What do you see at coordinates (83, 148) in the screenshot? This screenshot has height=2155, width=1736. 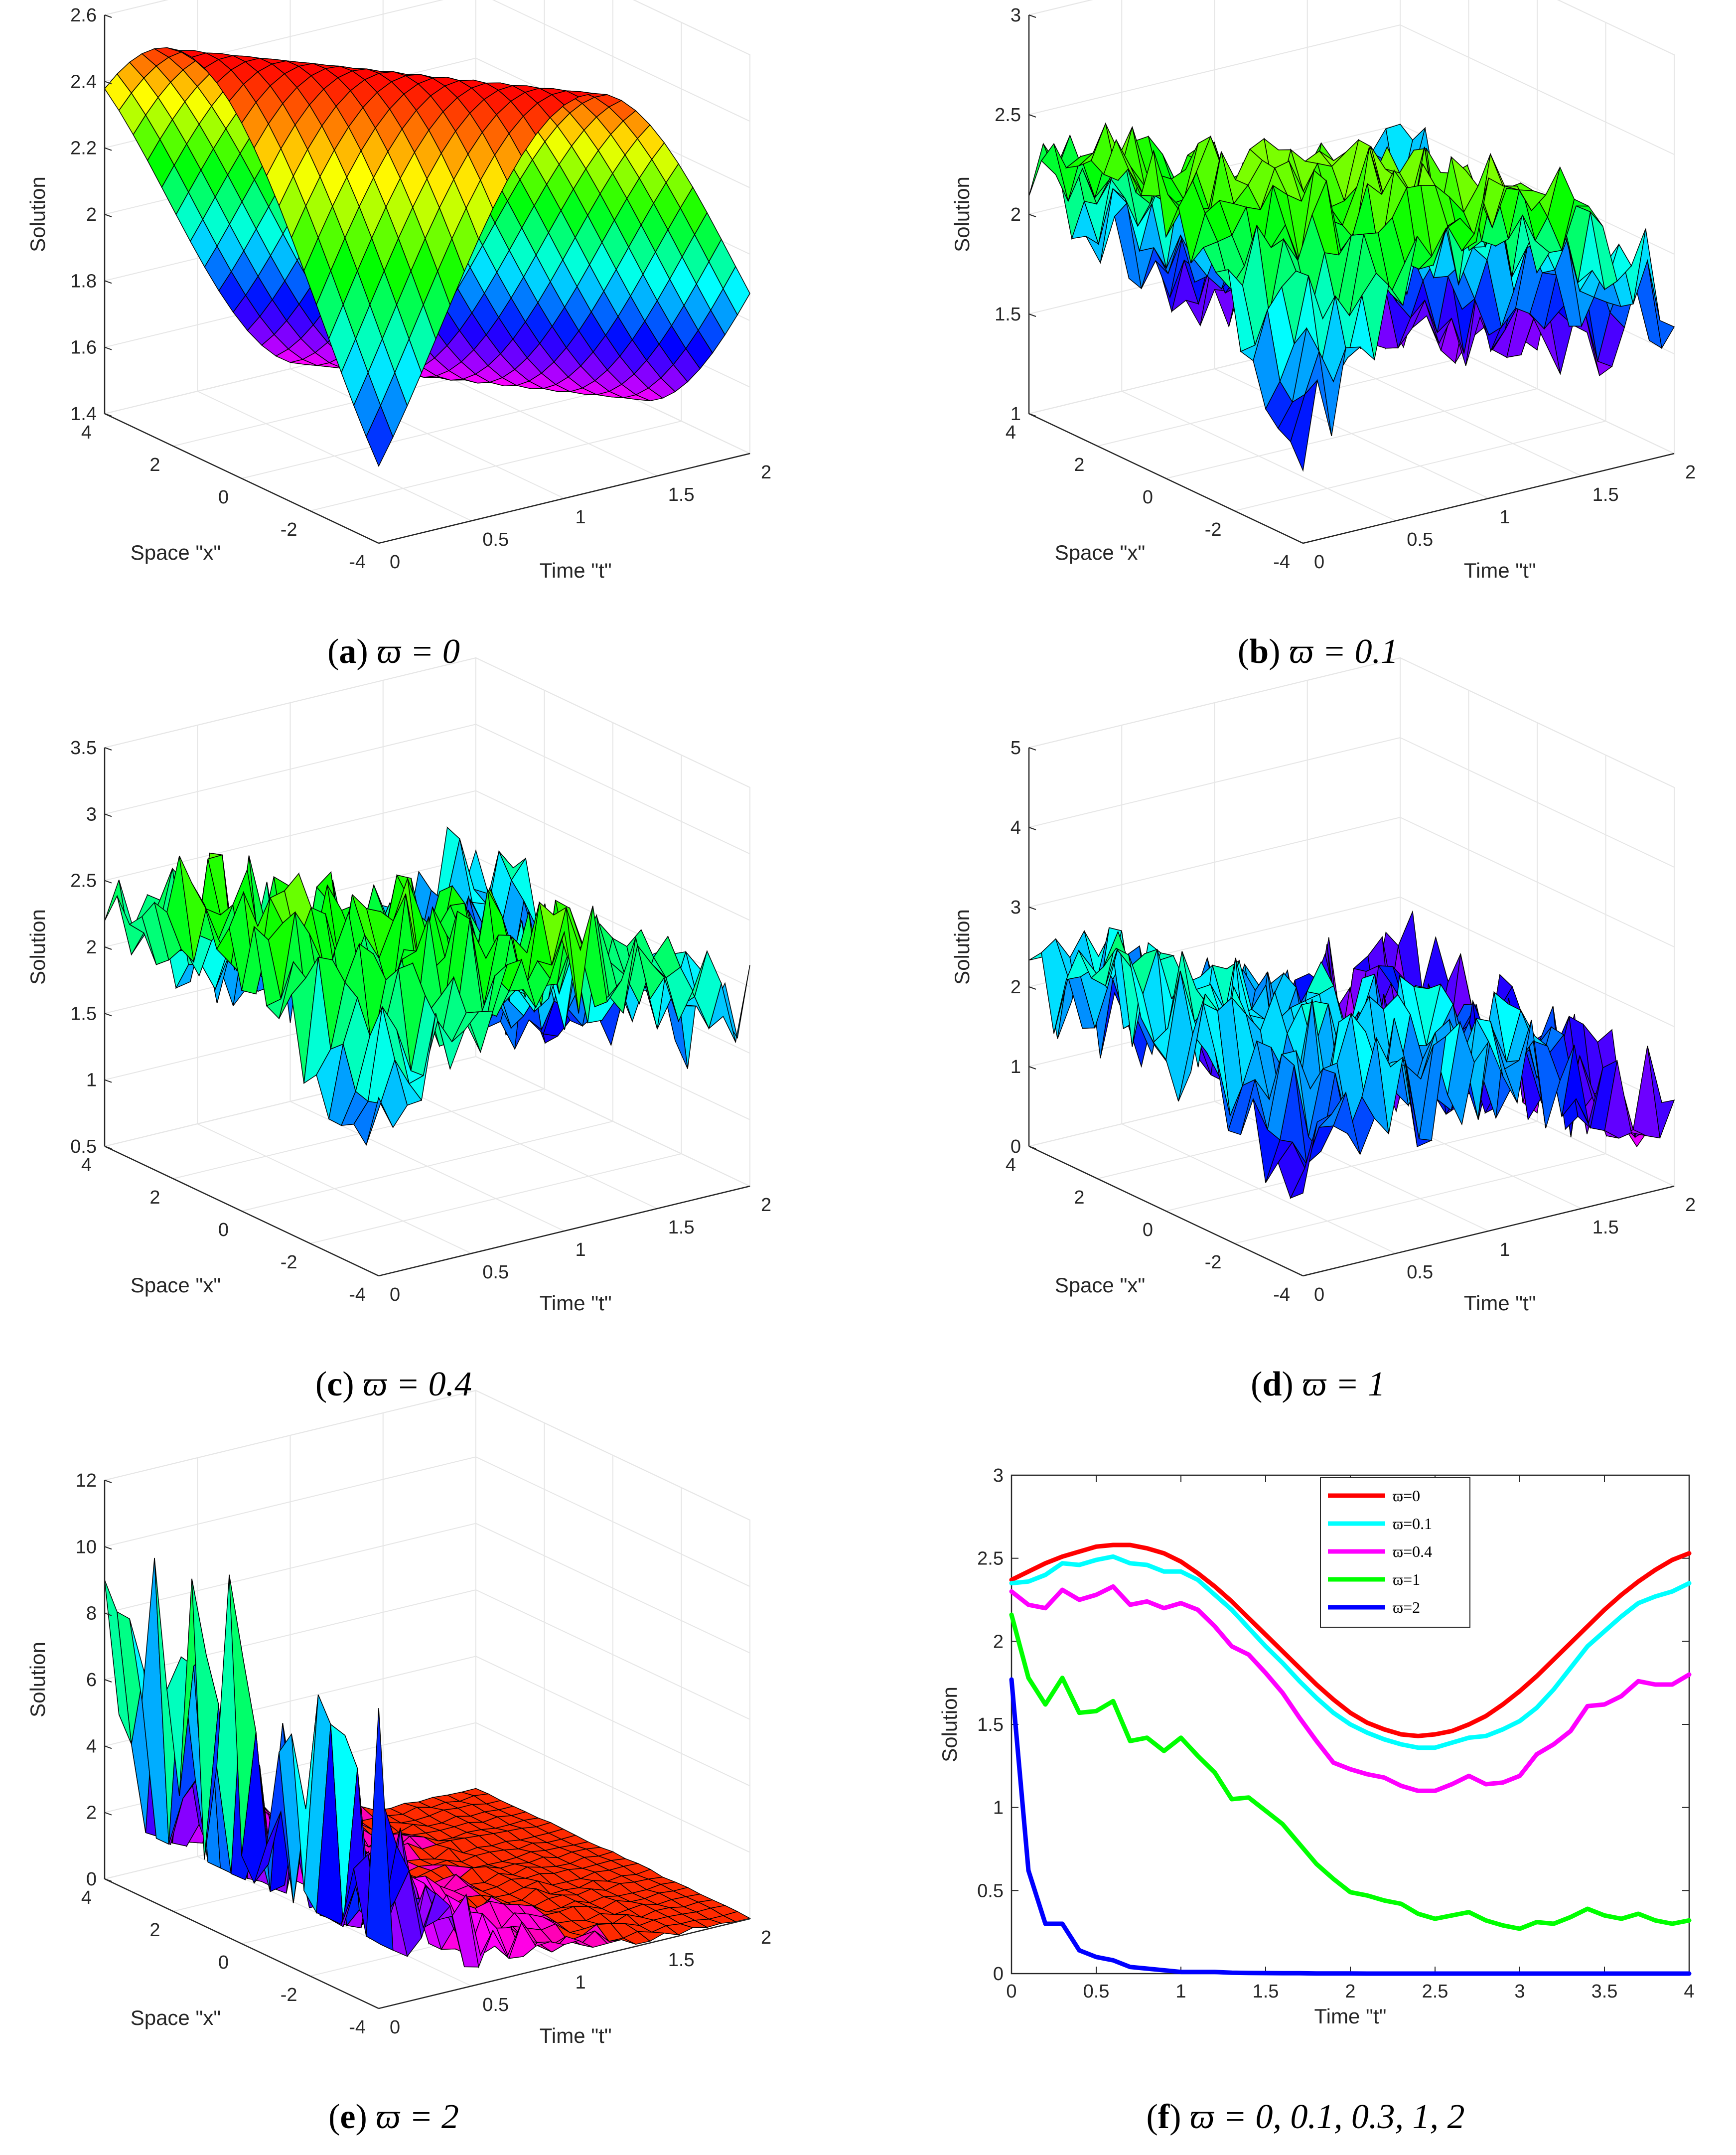 I see `z-tick-label: 2.2` at bounding box center [83, 148].